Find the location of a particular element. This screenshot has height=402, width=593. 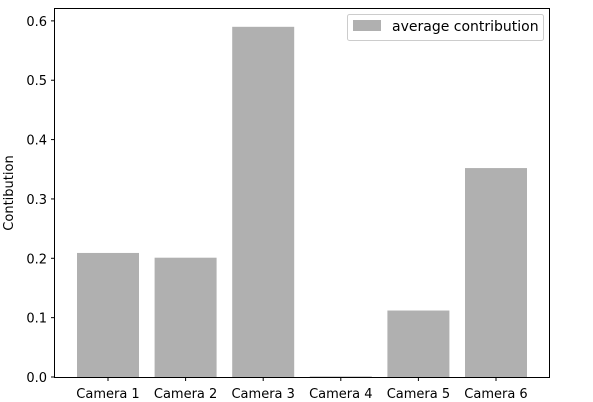

y-tick-label: 0.0 is located at coordinates (36, 378).